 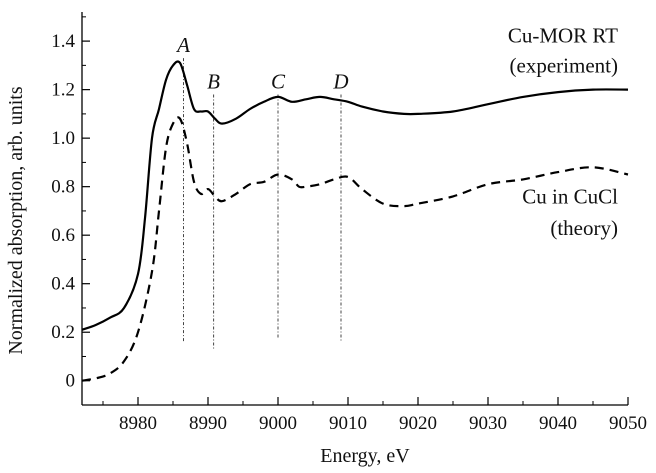 I want to click on x-tick-label: 9050, so click(x=628, y=423).